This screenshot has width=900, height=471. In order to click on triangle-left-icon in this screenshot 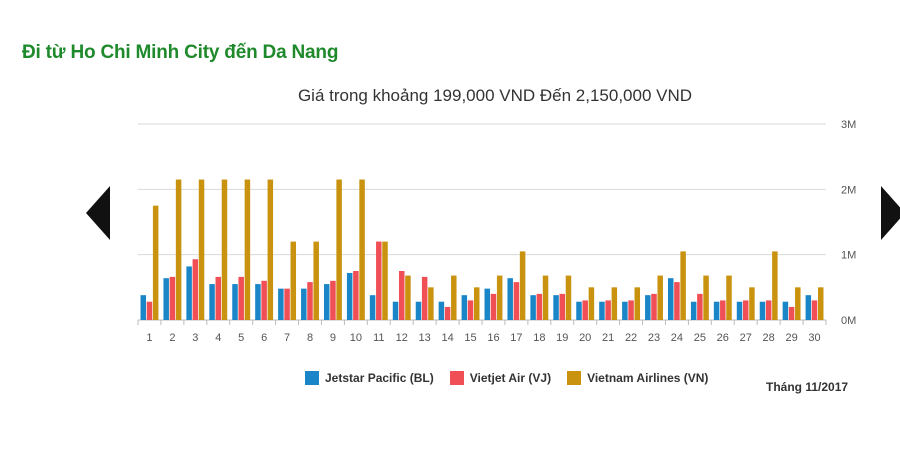, I will do `click(98, 213)`.